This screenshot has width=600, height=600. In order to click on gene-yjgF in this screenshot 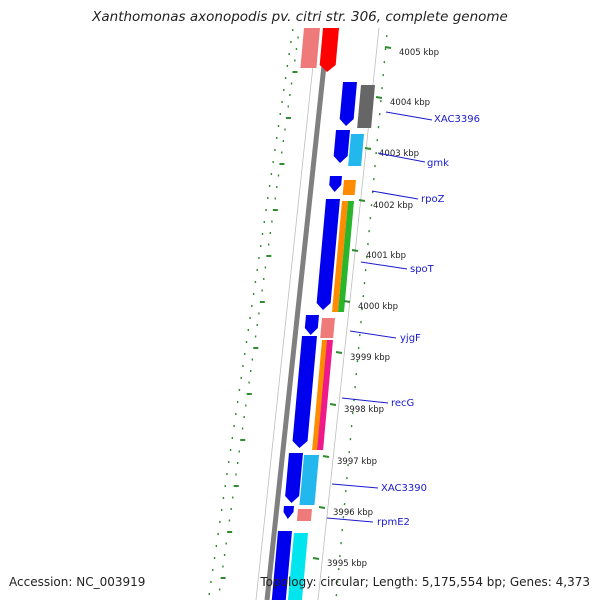, I will do `click(311, 325)`.